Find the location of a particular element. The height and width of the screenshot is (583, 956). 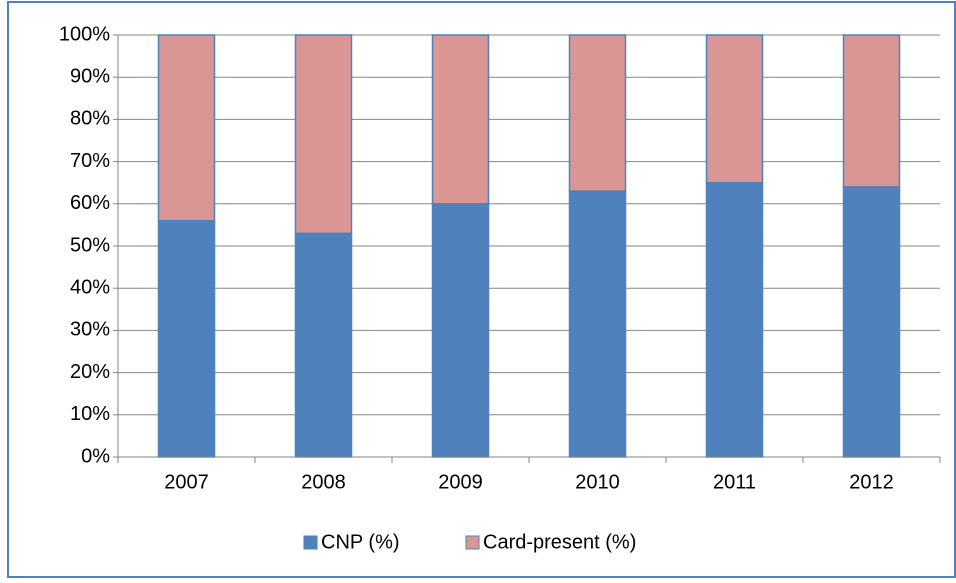

y-tick-label: 0% is located at coordinates (95, 456).